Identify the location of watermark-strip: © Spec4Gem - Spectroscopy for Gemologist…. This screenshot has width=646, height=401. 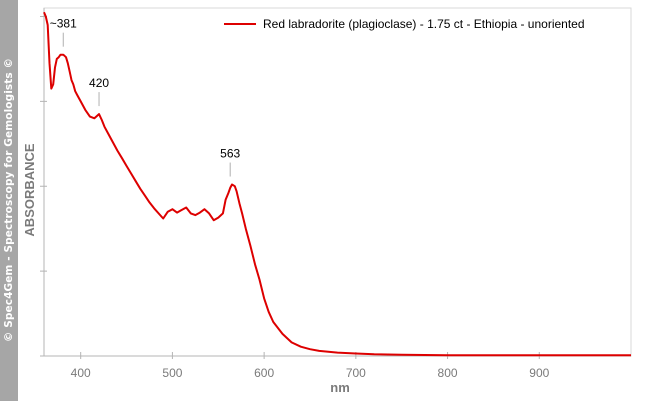
(9, 200).